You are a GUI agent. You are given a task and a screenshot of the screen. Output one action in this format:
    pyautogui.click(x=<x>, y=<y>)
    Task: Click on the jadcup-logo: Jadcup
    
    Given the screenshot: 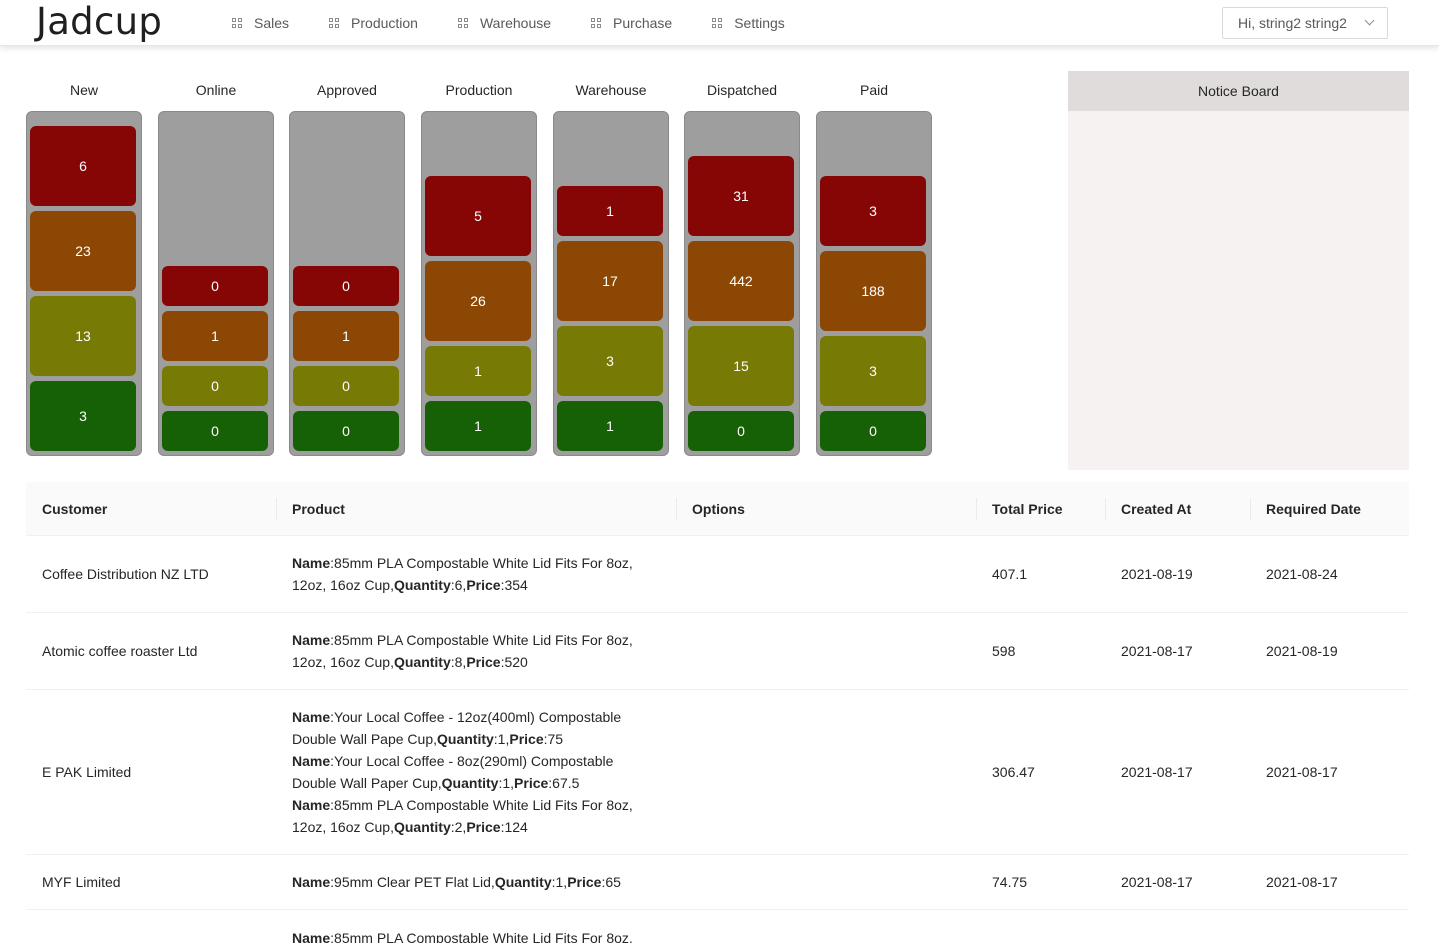 What is the action you would take?
    pyautogui.click(x=99, y=21)
    